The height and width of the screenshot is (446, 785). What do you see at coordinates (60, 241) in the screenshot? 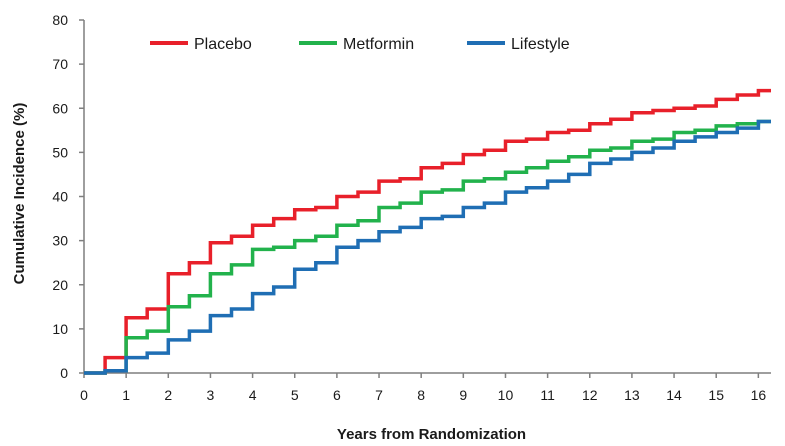
I see `y-tick-label: 30` at bounding box center [60, 241].